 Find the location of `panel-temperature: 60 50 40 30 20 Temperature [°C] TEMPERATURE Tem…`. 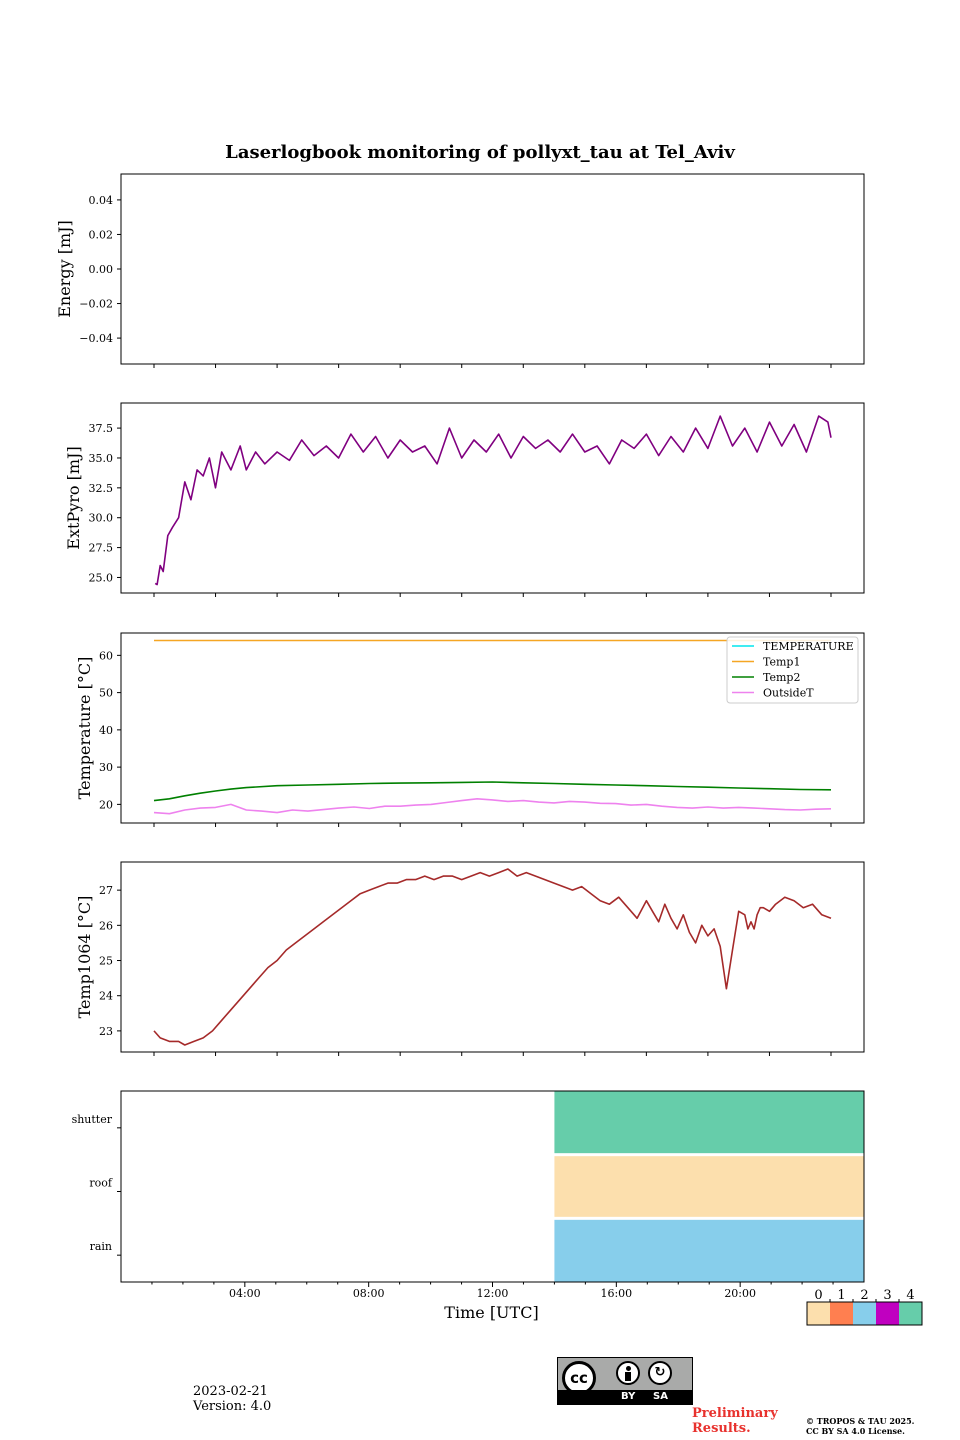

panel-temperature: 60 50 40 30 20 Temperature [°C] TEMPERATURE Tem… is located at coordinates (470, 729).